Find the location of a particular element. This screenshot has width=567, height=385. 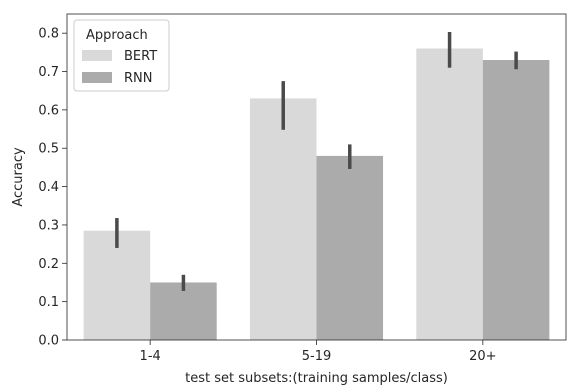

legend-swatch-rnn is located at coordinates (97, 77).